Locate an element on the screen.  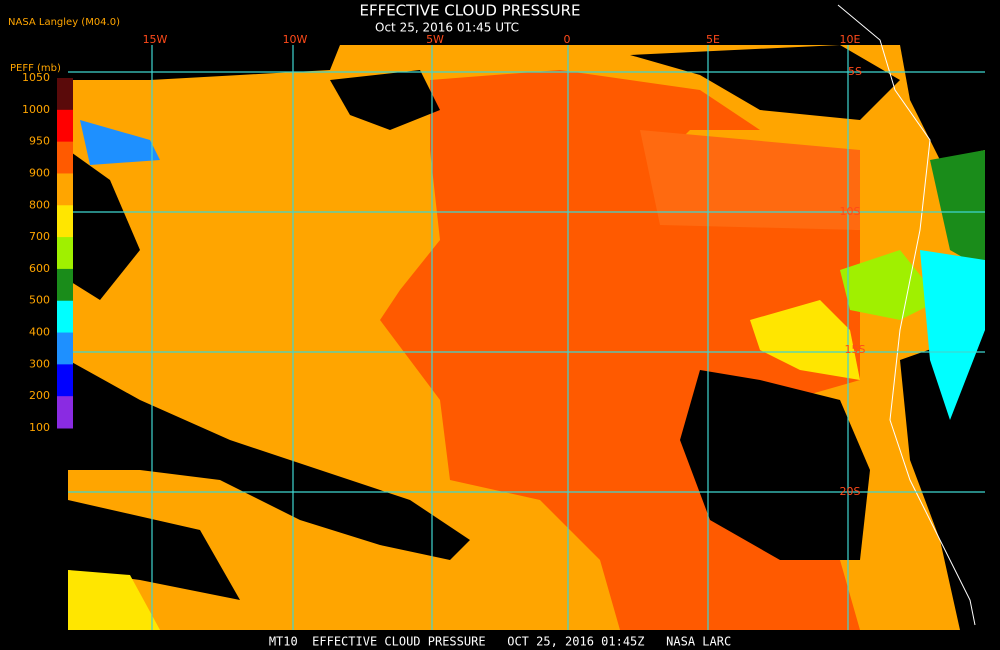
legend-tick-label: 1050 is located at coordinates (36, 77).